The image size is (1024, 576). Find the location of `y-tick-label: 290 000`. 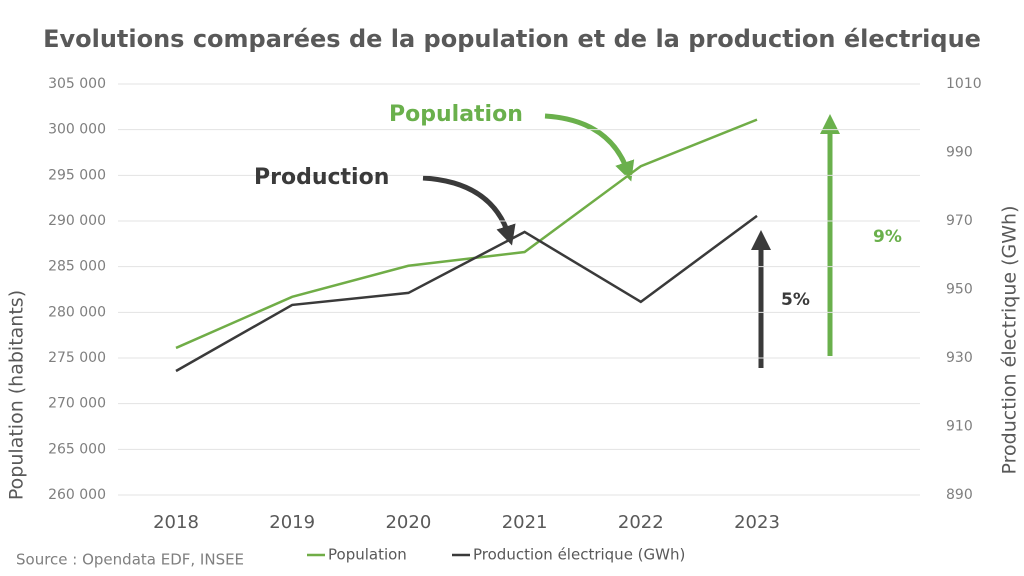

y-tick-label: 290 000 is located at coordinates (77, 221).